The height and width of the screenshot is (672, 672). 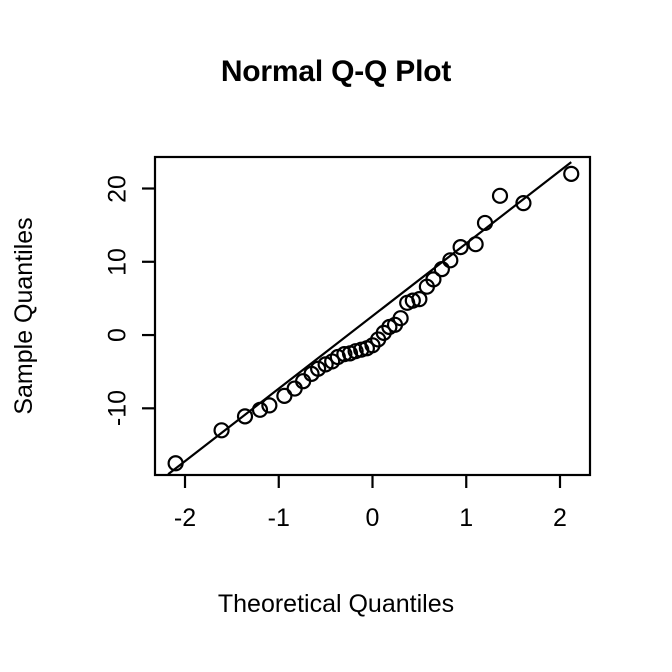 I want to click on page-title: Normal Q-Q Plot, so click(x=336, y=71).